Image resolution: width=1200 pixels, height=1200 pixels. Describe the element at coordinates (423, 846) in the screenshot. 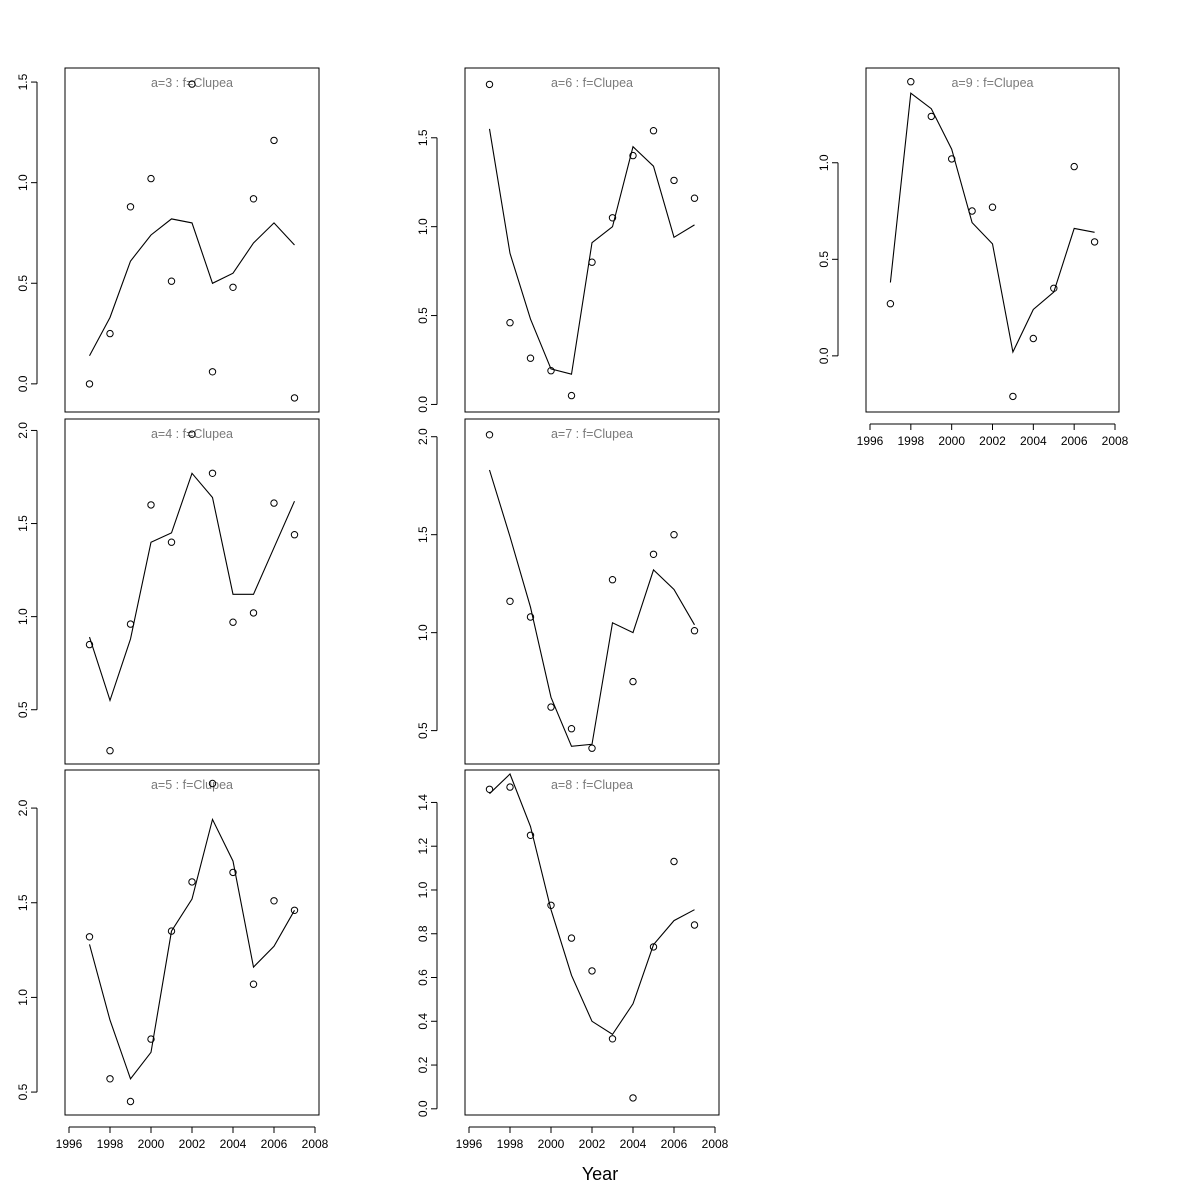

I see `y-tick-label: 1.2` at that location.